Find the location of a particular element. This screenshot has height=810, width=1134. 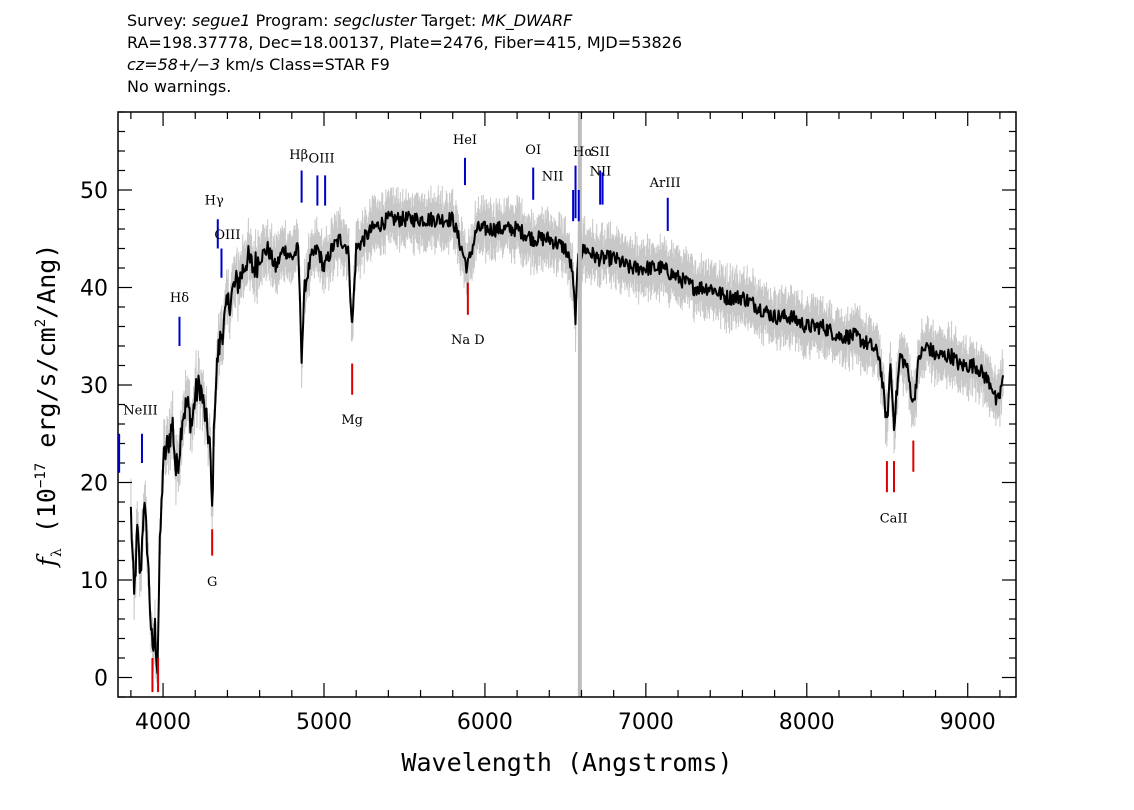

emission-line-label: NeIII is located at coordinates (140, 410).